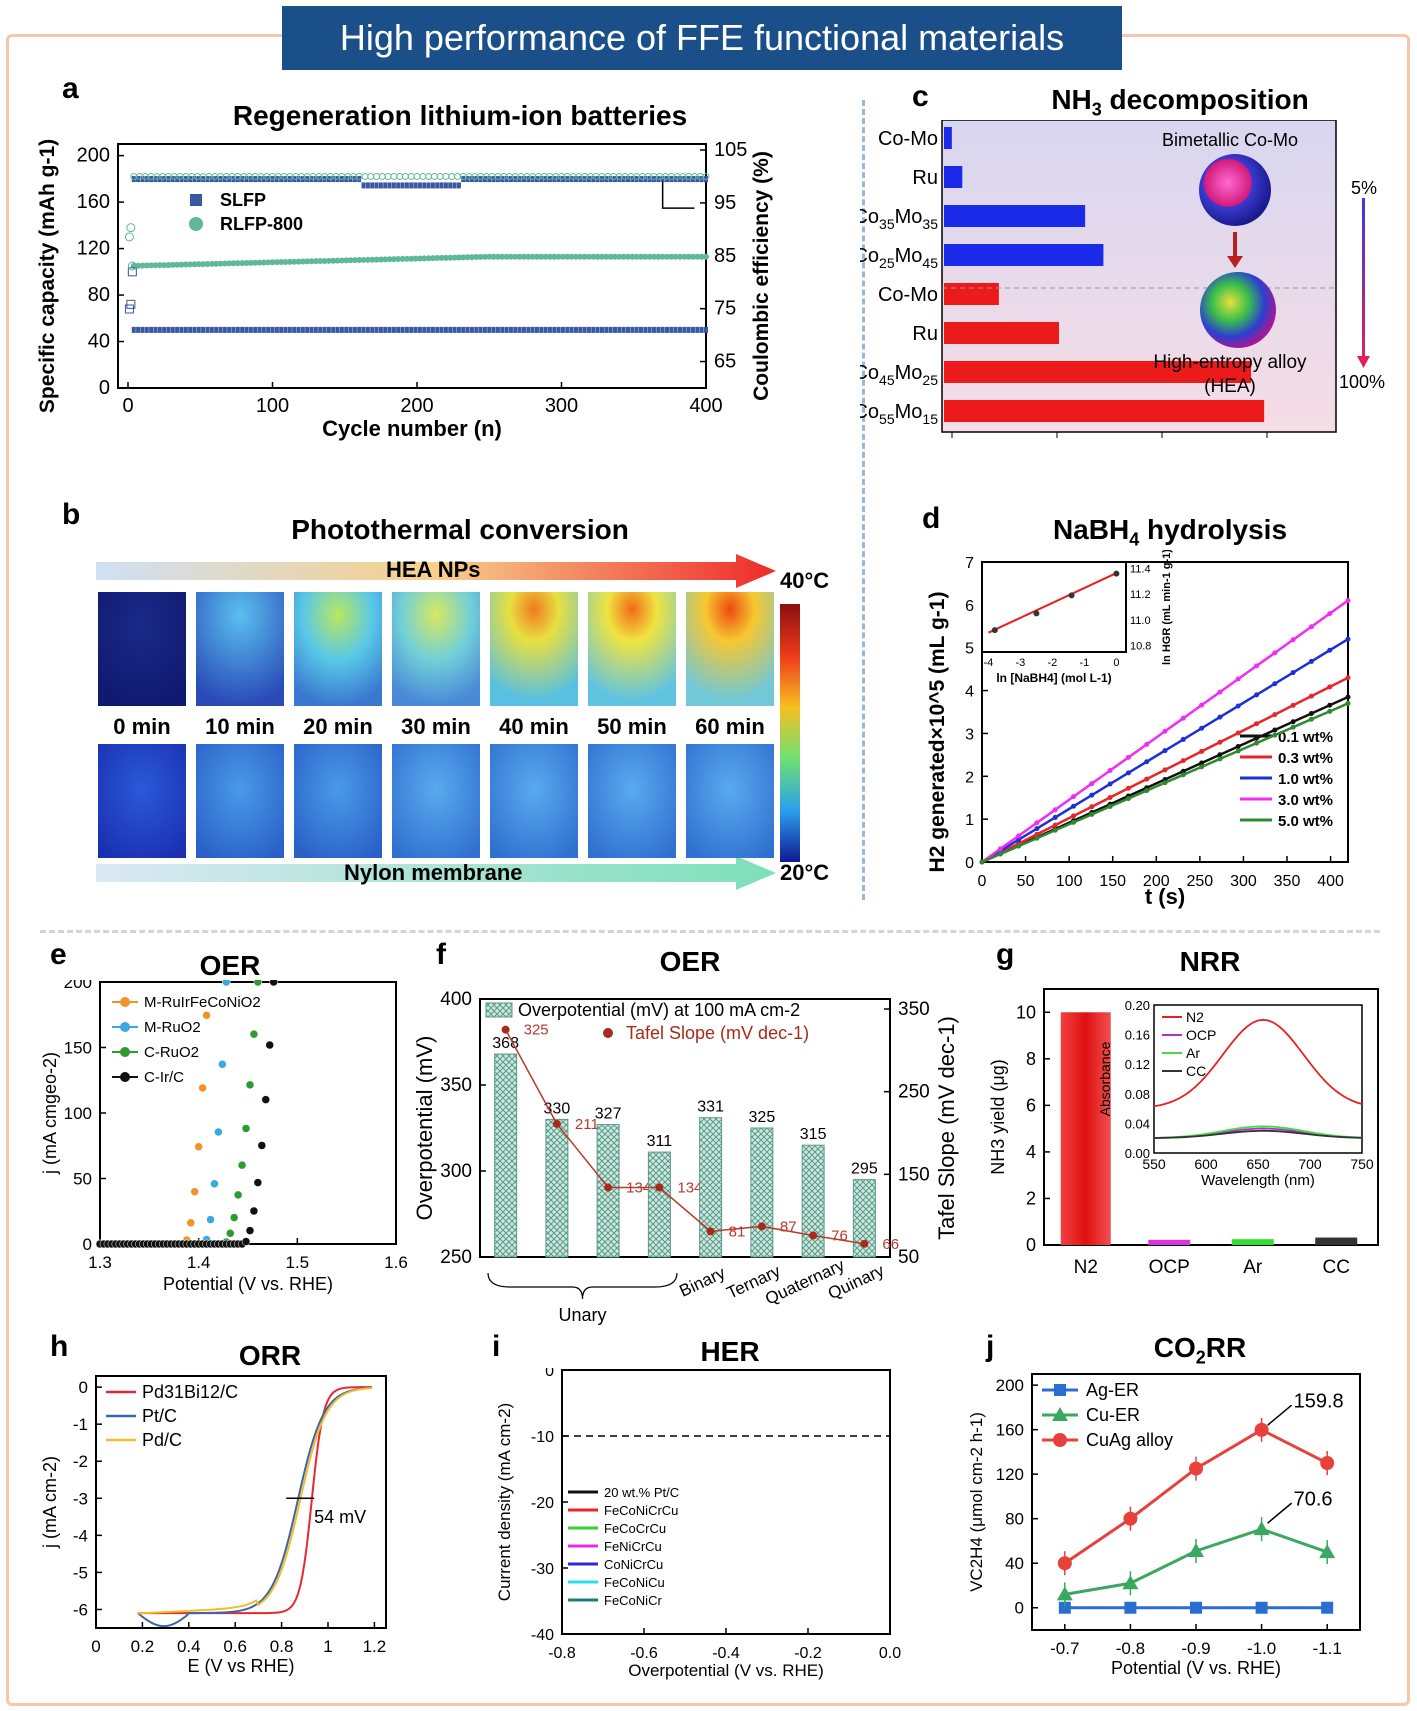 This screenshot has width=1417, height=1711. I want to click on chart-a-ytick-label: 160, so click(93, 202).